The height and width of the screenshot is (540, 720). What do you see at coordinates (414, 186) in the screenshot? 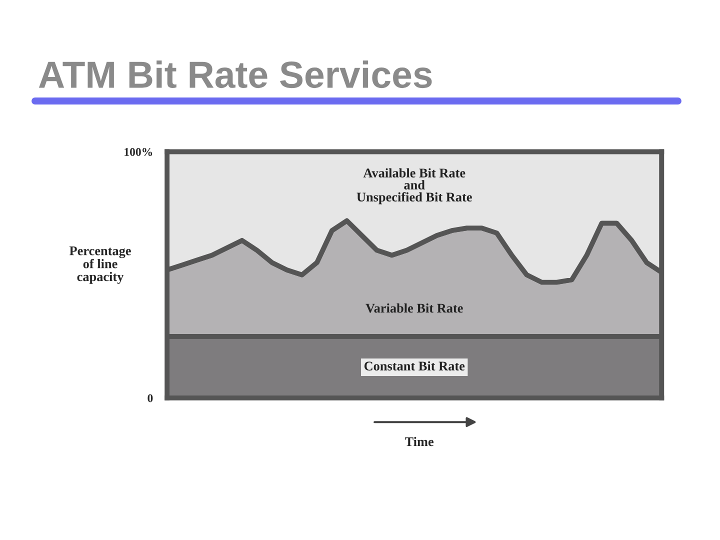
I see `series-label: Available Bit Rate and Unspecified Bit Rate` at bounding box center [414, 186].